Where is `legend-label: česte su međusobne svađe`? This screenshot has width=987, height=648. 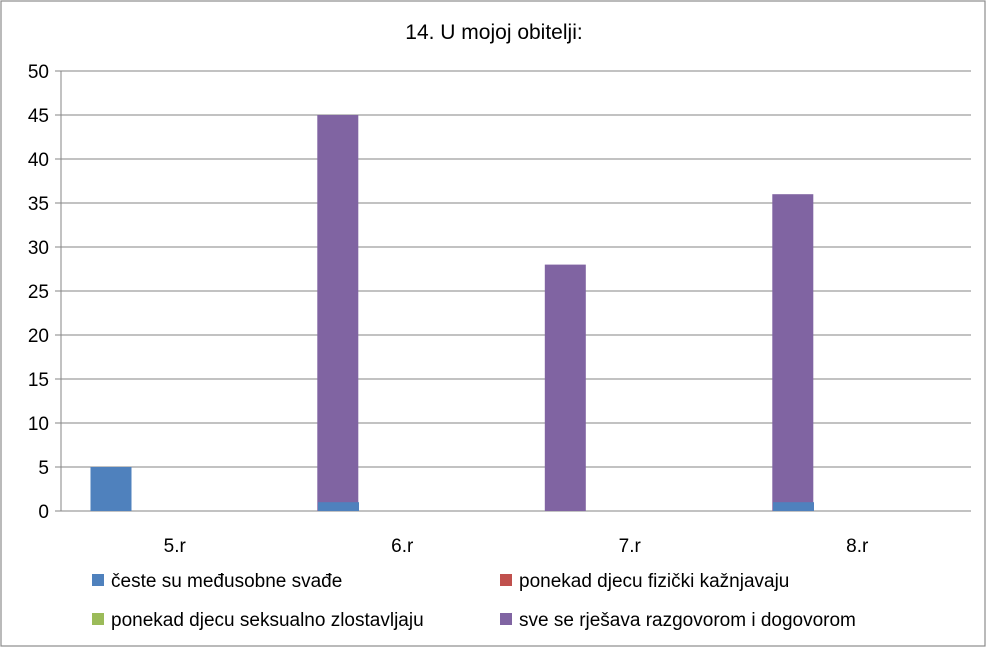
legend-label: česte su međusobne svađe is located at coordinates (226, 581).